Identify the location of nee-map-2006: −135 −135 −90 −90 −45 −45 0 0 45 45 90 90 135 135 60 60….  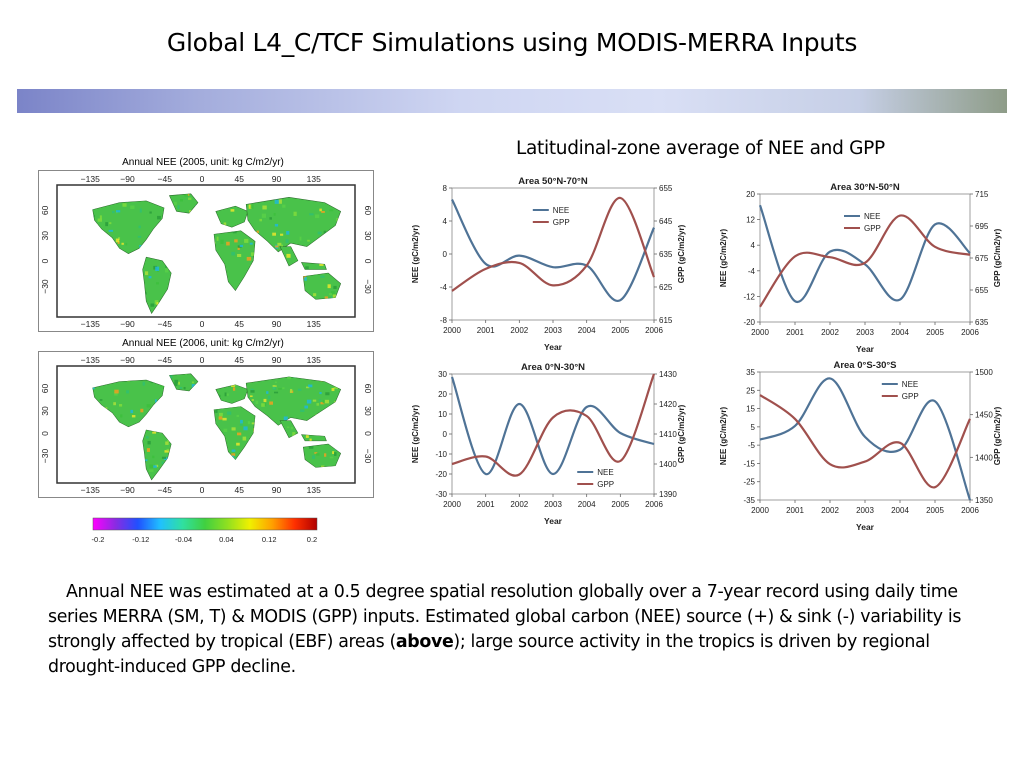
(206, 424).